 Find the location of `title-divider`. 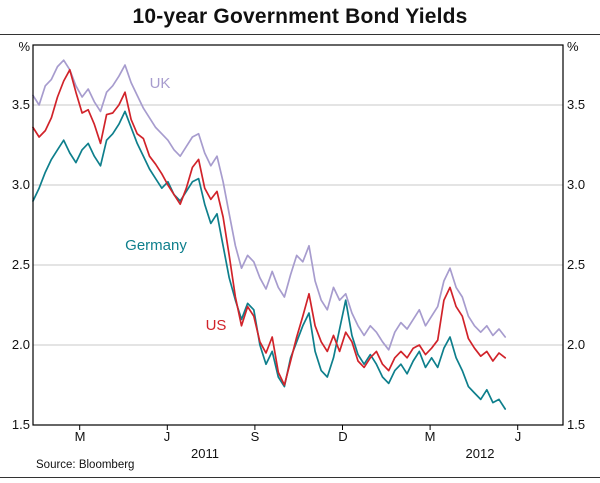

title-divider is located at coordinates (300, 34).